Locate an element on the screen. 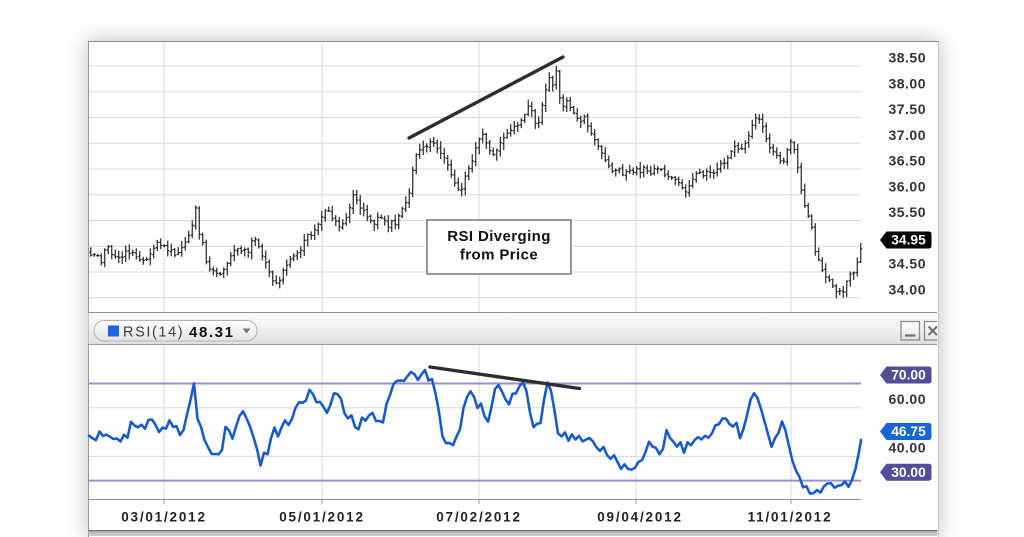  svg-text: 40.00 is located at coordinates (907, 448).